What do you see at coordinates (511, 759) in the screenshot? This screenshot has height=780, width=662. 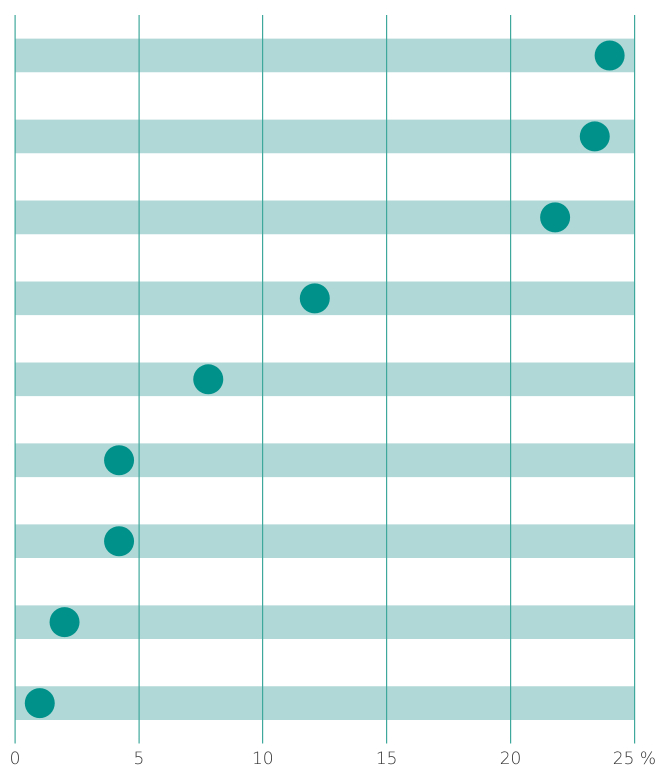 I see `x-tick-label: 20` at bounding box center [511, 759].